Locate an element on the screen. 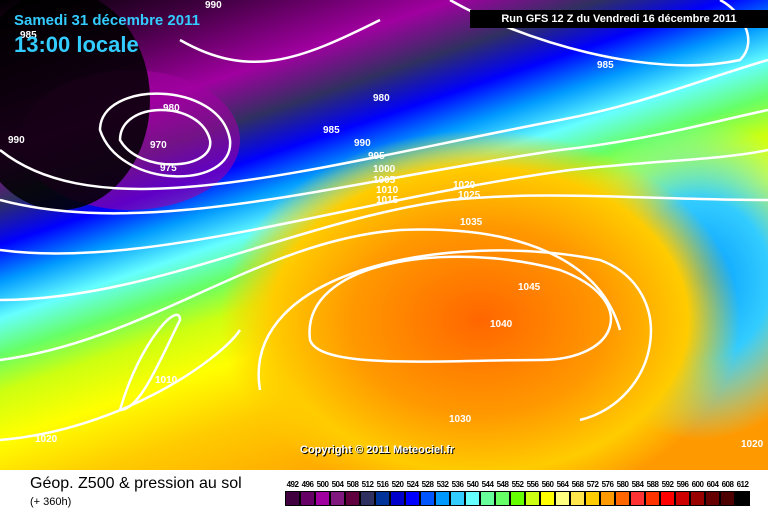 This screenshot has height=512, width=768. legend-entry: 512 is located at coordinates (367, 493).